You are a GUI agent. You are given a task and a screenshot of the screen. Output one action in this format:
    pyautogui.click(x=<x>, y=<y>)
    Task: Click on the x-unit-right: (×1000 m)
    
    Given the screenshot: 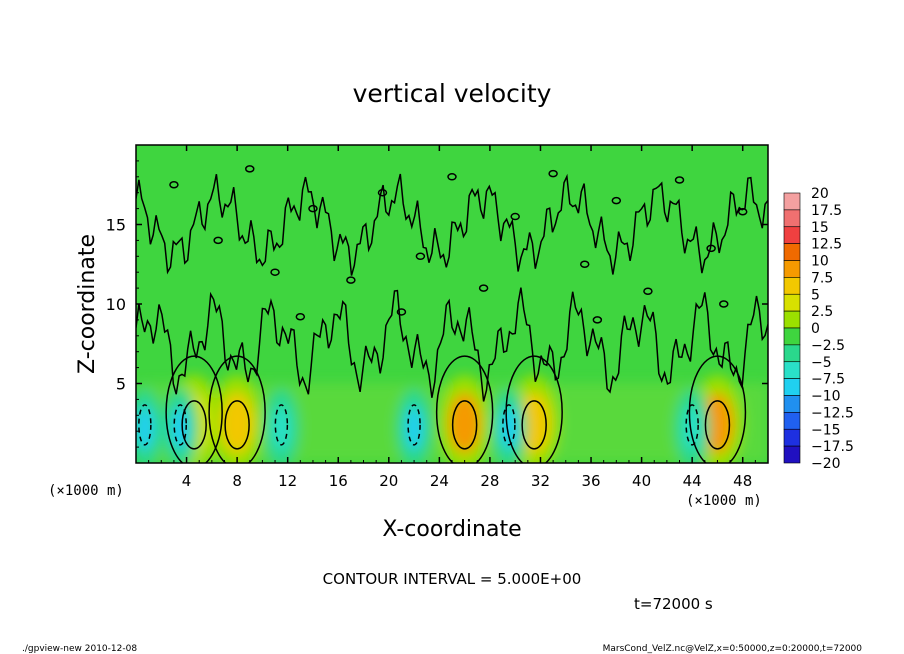 What is the action you would take?
    pyautogui.click(x=724, y=501)
    